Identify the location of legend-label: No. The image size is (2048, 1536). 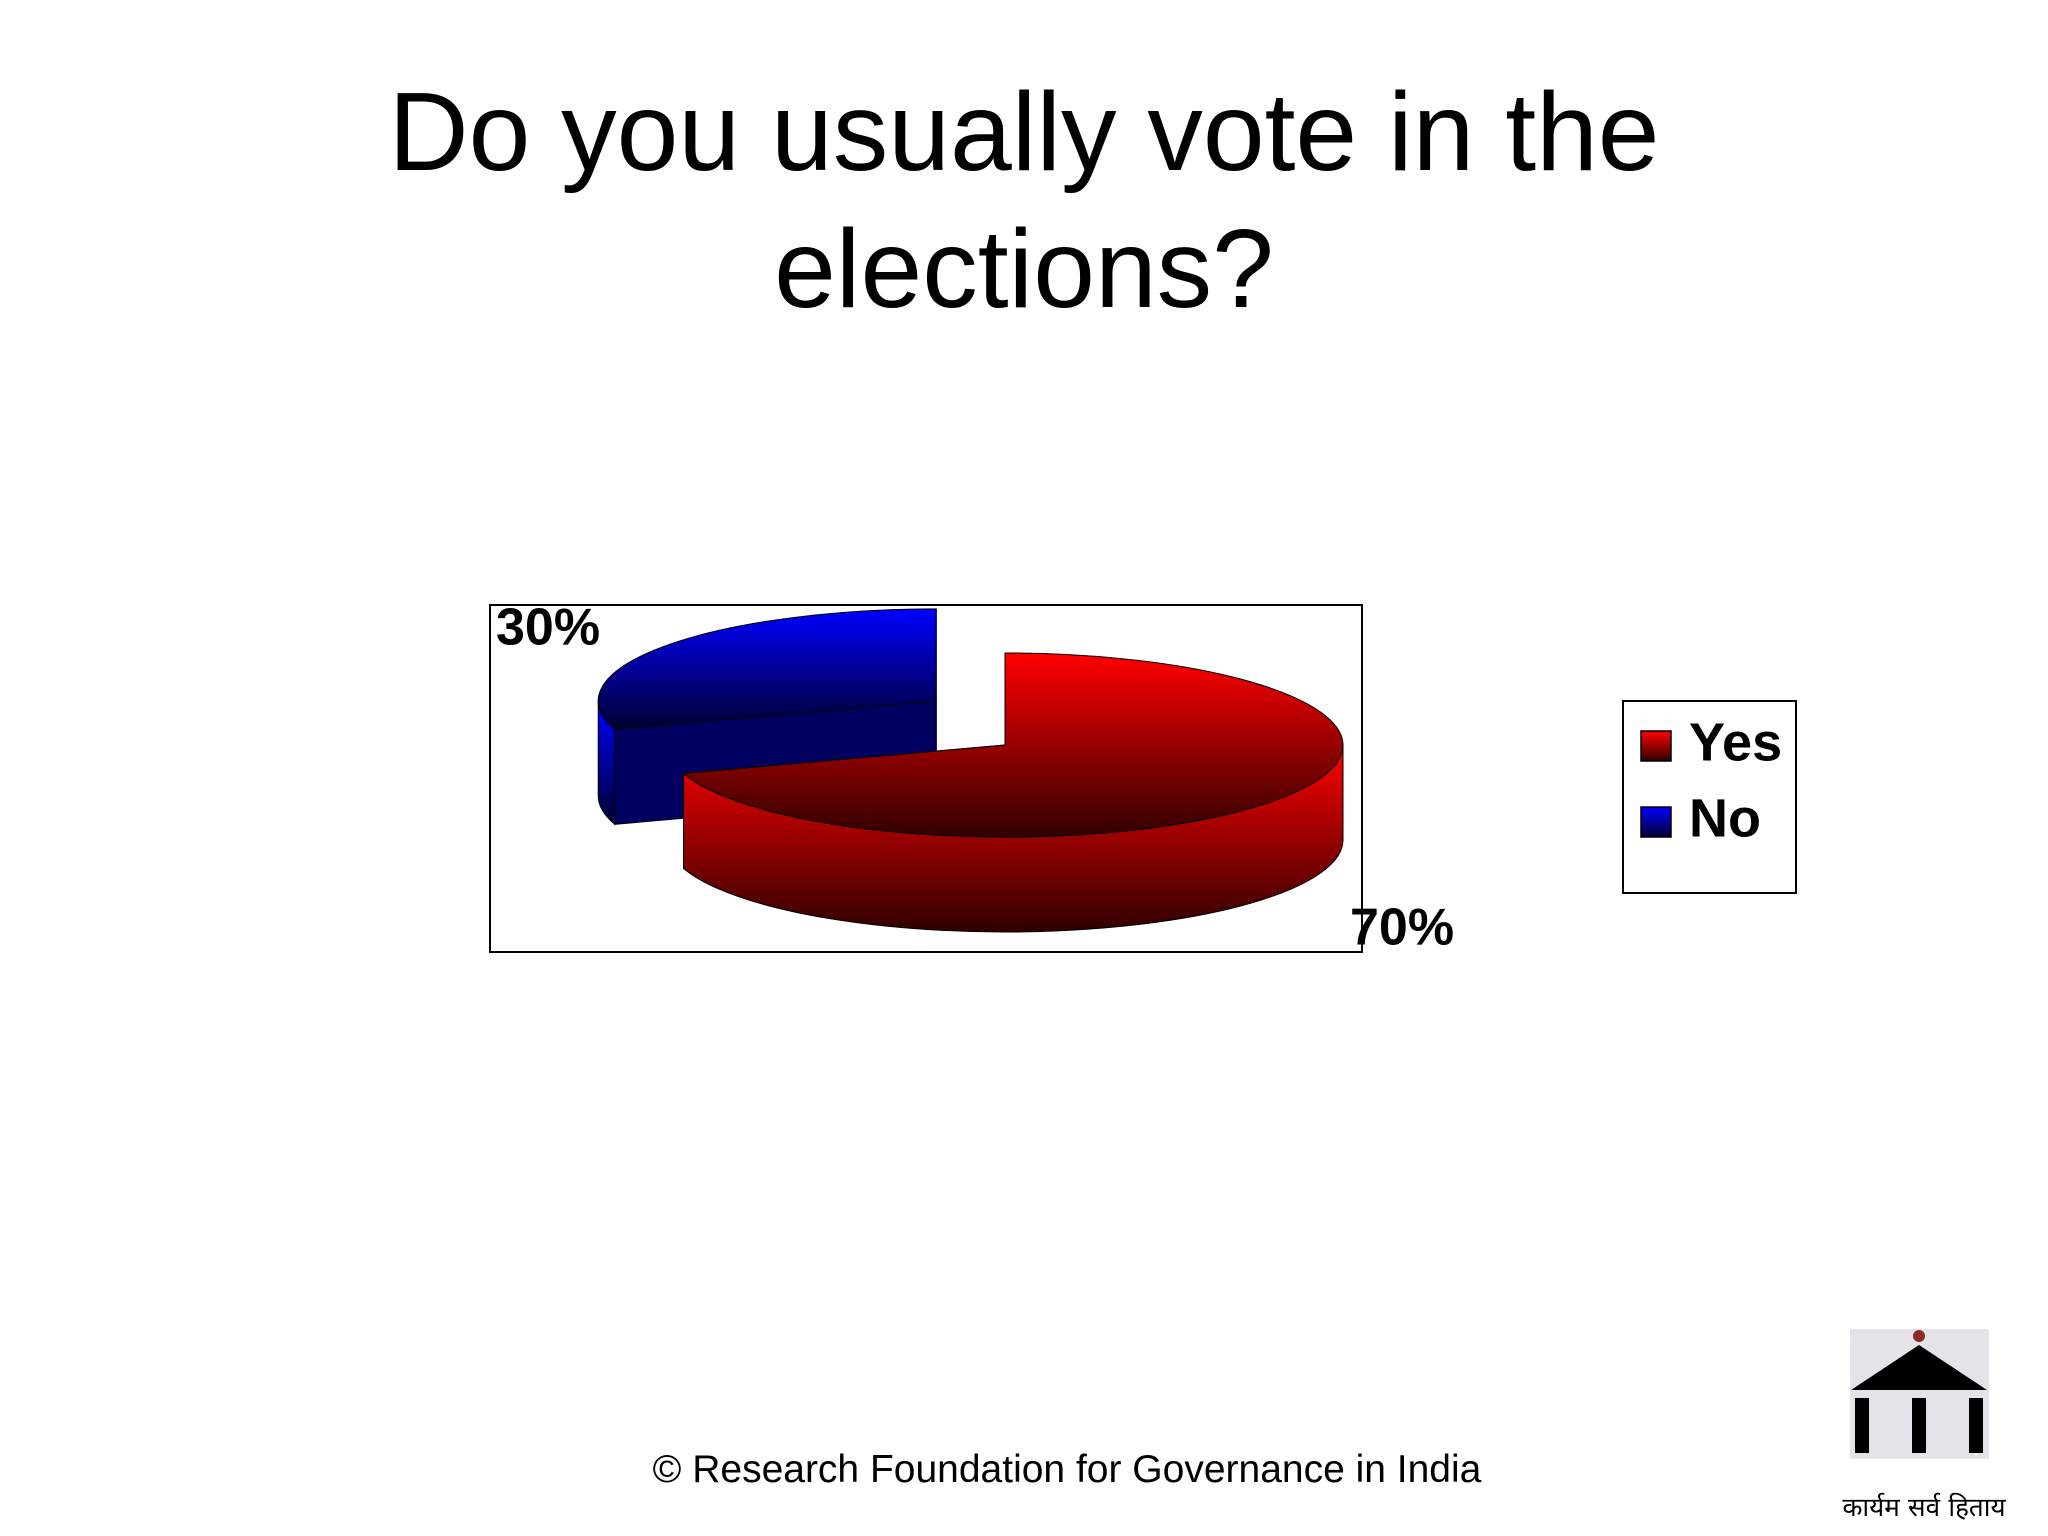
(1725, 818).